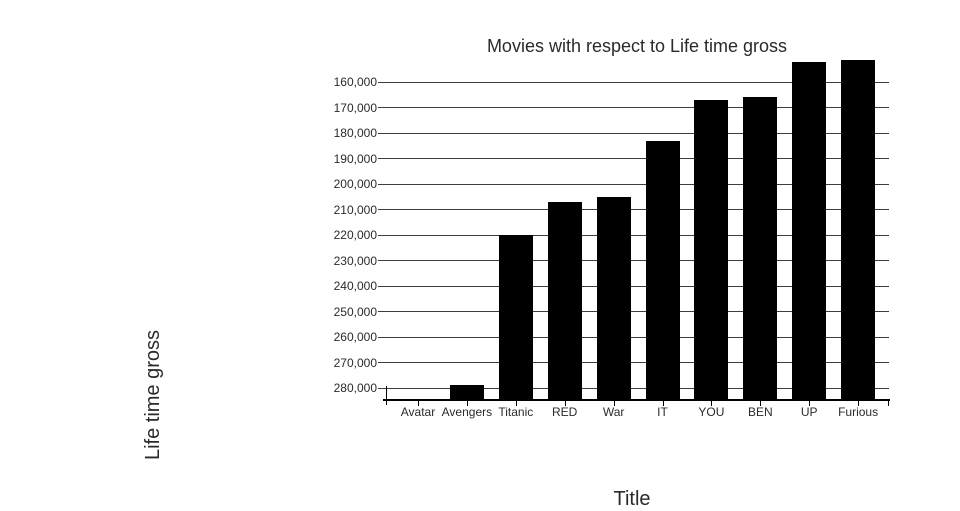 The height and width of the screenshot is (511, 960). Describe the element at coordinates (153, 395) in the screenshot. I see `y-axis-title: Life time gross` at that location.